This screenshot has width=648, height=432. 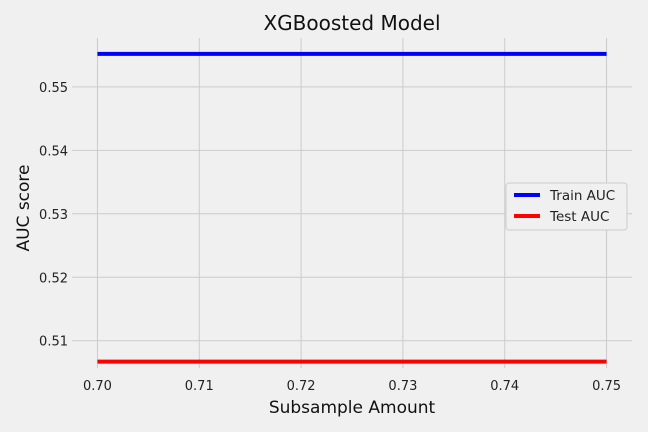 I want to click on x-axis-label: Subsample Amount, so click(x=352, y=408).